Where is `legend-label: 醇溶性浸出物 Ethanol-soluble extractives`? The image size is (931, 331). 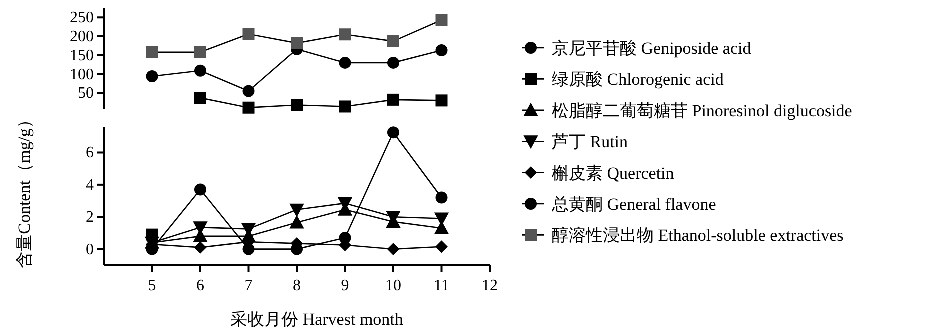 legend-label: 醇溶性浸出物 Ethanol-soluble extractives is located at coordinates (698, 236).